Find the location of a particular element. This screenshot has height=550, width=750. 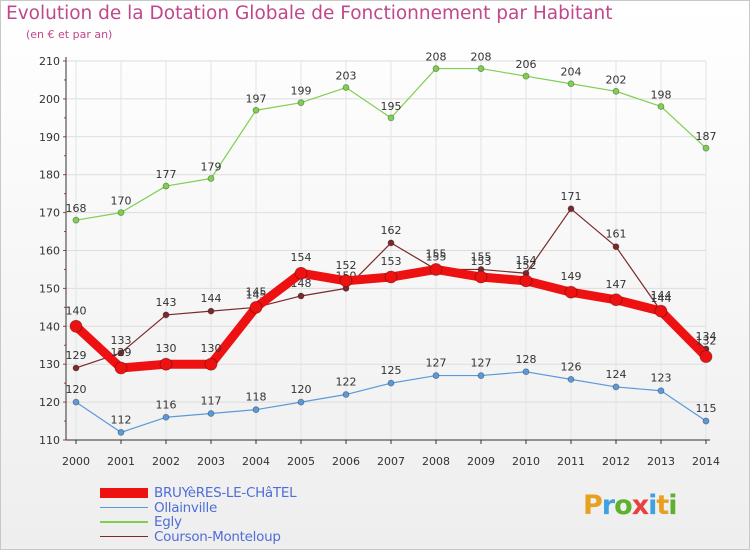

x-tick-label: 2014 is located at coordinates (706, 461).